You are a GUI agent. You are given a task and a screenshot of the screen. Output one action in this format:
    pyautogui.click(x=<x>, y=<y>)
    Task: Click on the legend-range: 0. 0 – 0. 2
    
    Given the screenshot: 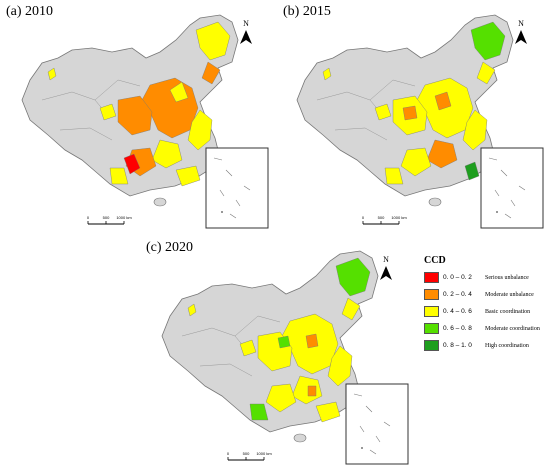 What is the action you would take?
    pyautogui.click(x=457, y=277)
    